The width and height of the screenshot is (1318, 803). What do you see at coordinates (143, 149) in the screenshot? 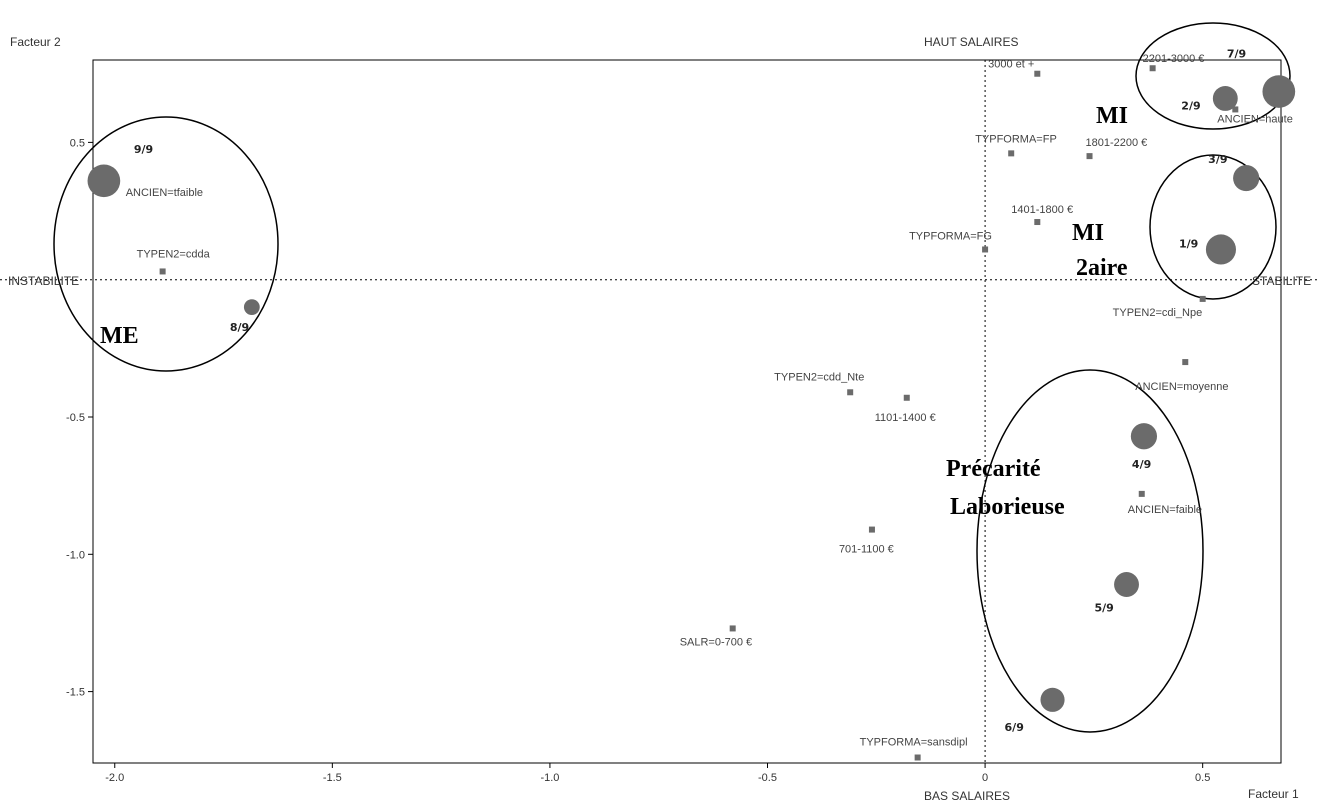
I see `class-label-9-9: 9/9` at bounding box center [143, 149].